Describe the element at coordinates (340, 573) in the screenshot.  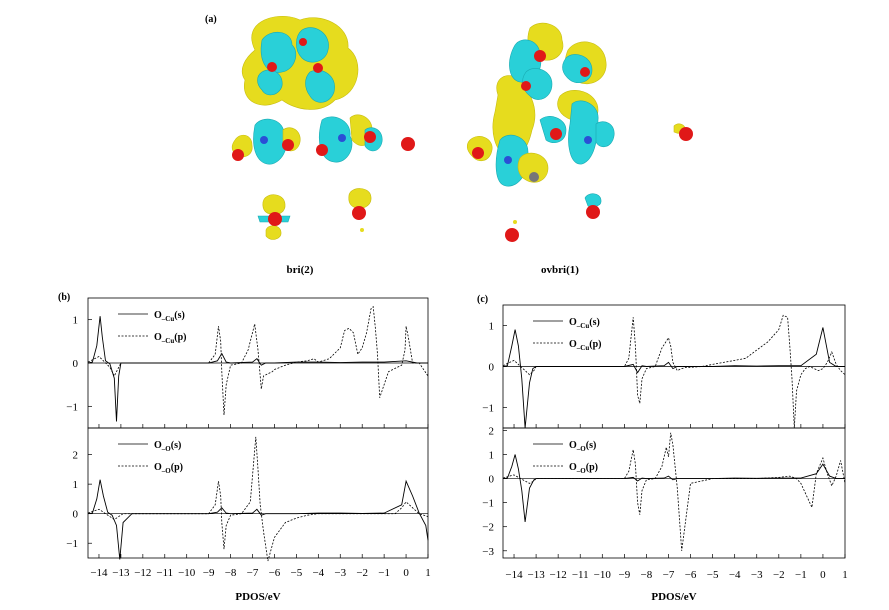
I see `x-tick-label: −3` at that location.